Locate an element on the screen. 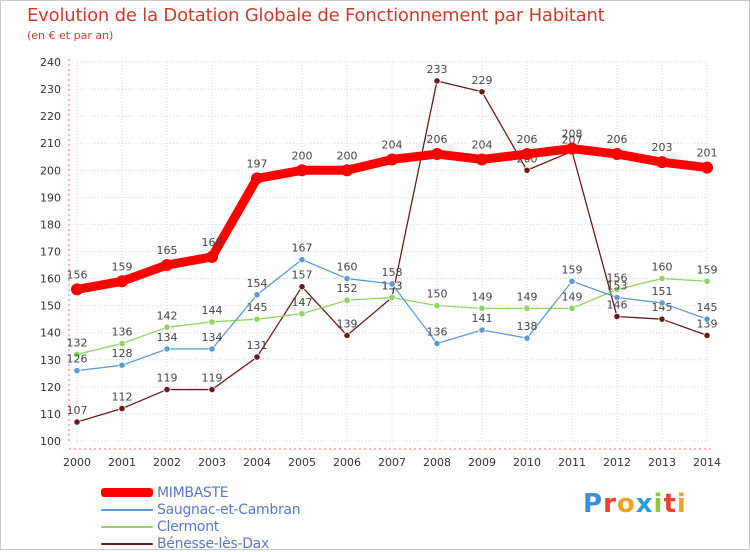 This screenshot has width=750, height=552. x-tick-label: 2007 is located at coordinates (392, 462).